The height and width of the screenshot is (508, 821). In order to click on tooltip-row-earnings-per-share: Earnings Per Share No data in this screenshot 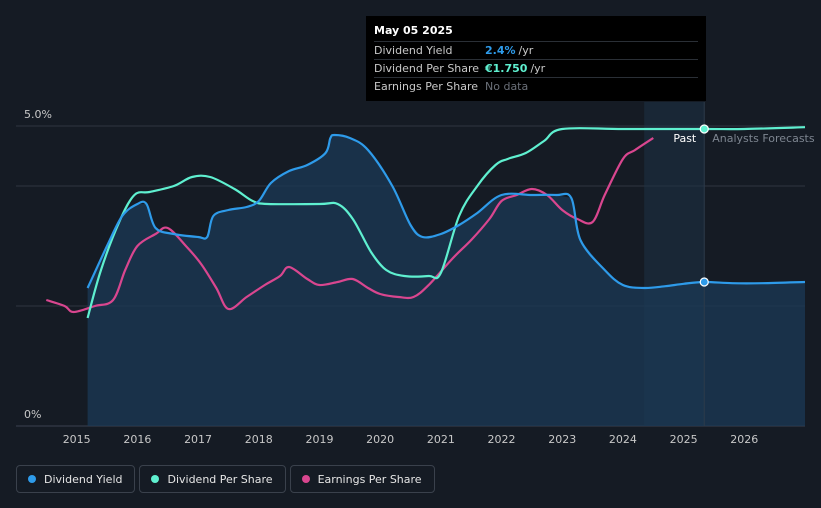, I will do `click(536, 86)`.